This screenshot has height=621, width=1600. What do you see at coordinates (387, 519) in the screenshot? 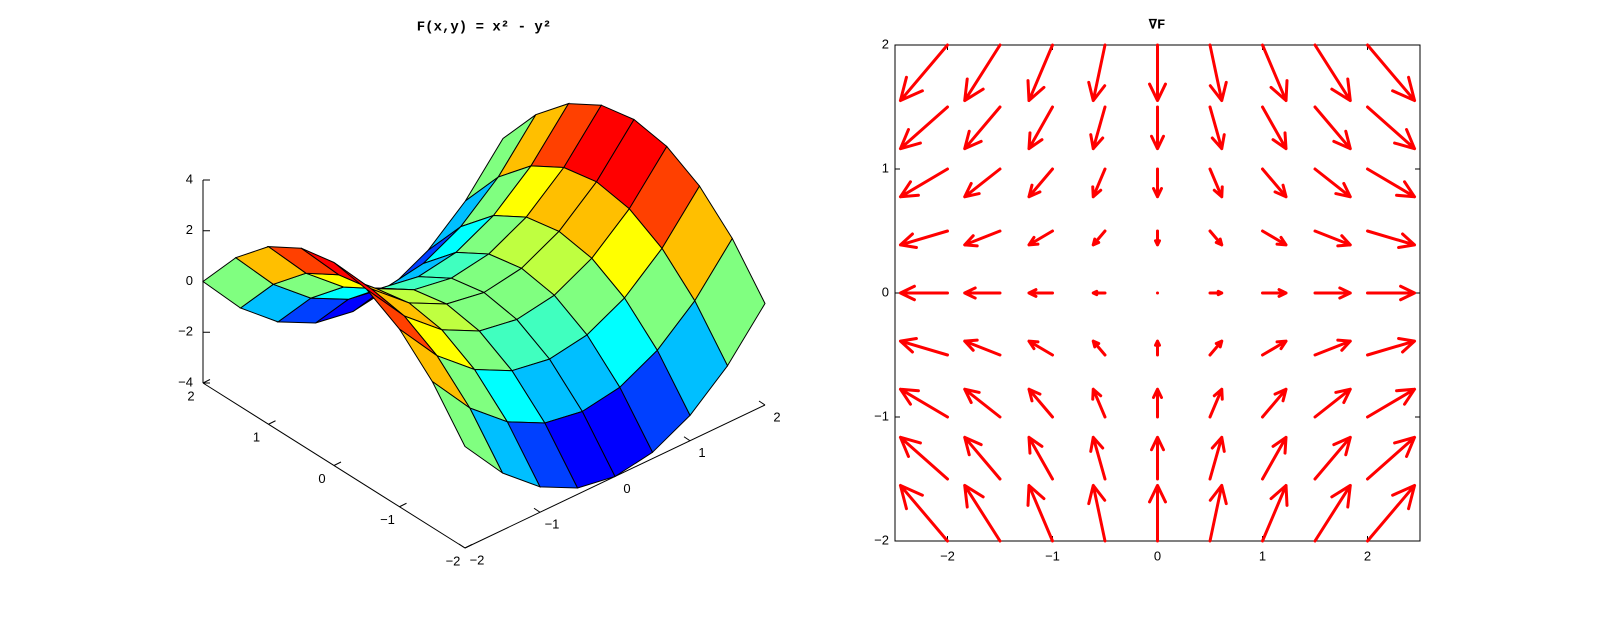
I see `y-tick-label: −1` at bounding box center [387, 519].